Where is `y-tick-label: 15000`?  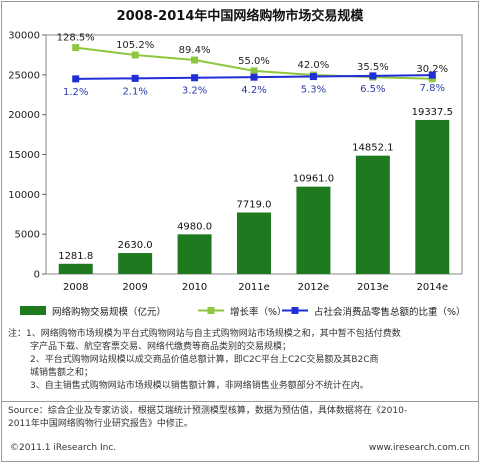 y-tick-label: 15000 is located at coordinates (24, 155).